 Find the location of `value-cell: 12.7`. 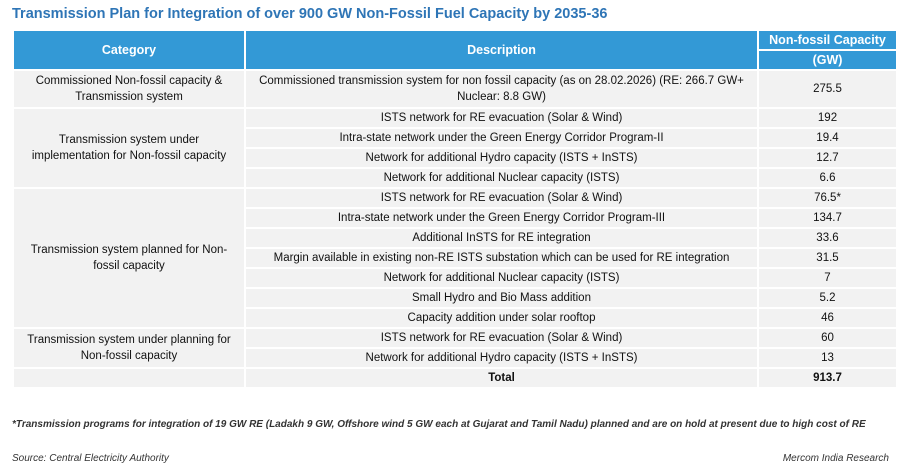

value-cell: 12.7 is located at coordinates (827, 158).